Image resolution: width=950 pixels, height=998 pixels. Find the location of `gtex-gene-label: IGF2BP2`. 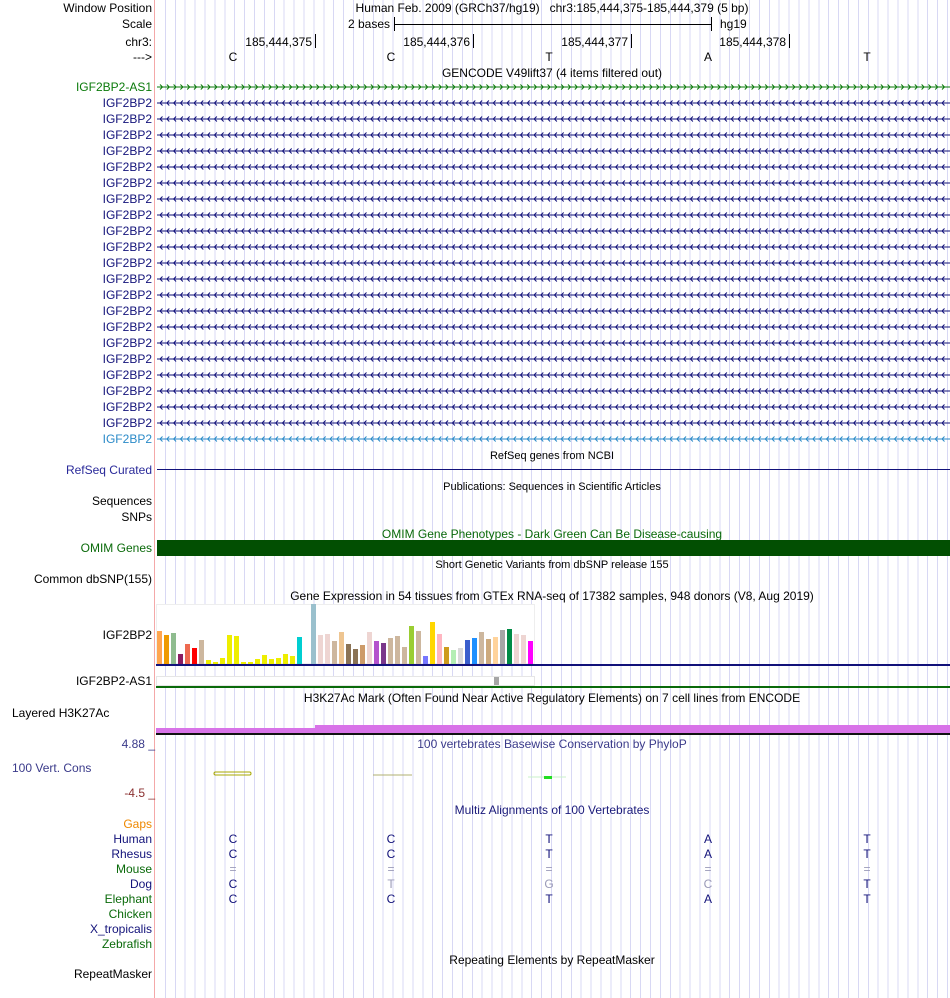

gtex-gene-label: IGF2BP2 is located at coordinates (127, 635).